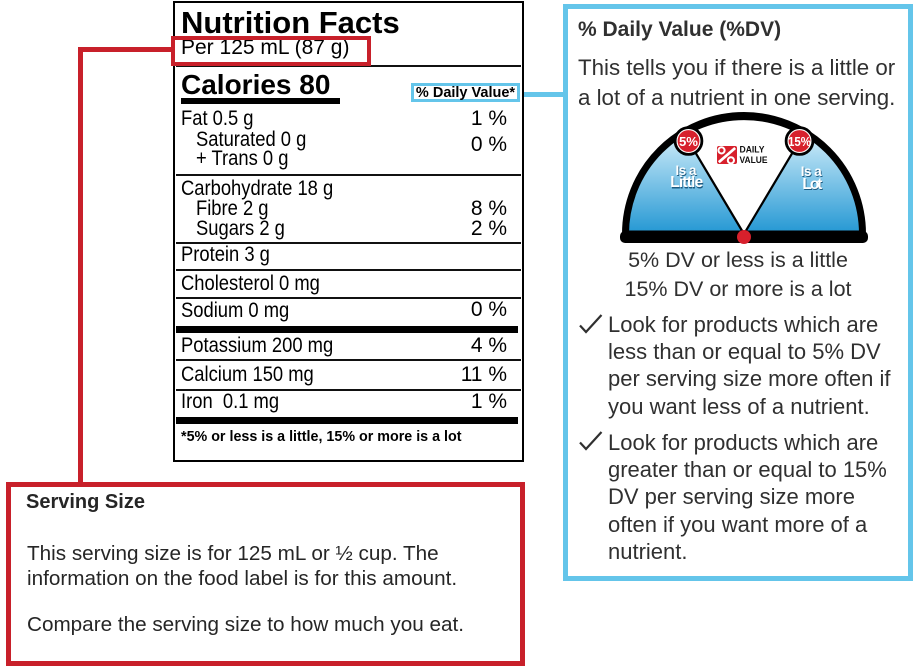  I want to click on svg-text: 15%, so click(799, 141).